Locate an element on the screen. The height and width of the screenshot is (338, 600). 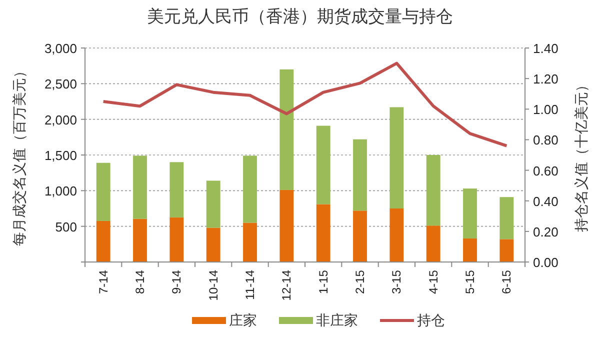
y2-tick-label: 0.20 is located at coordinates (545, 232).